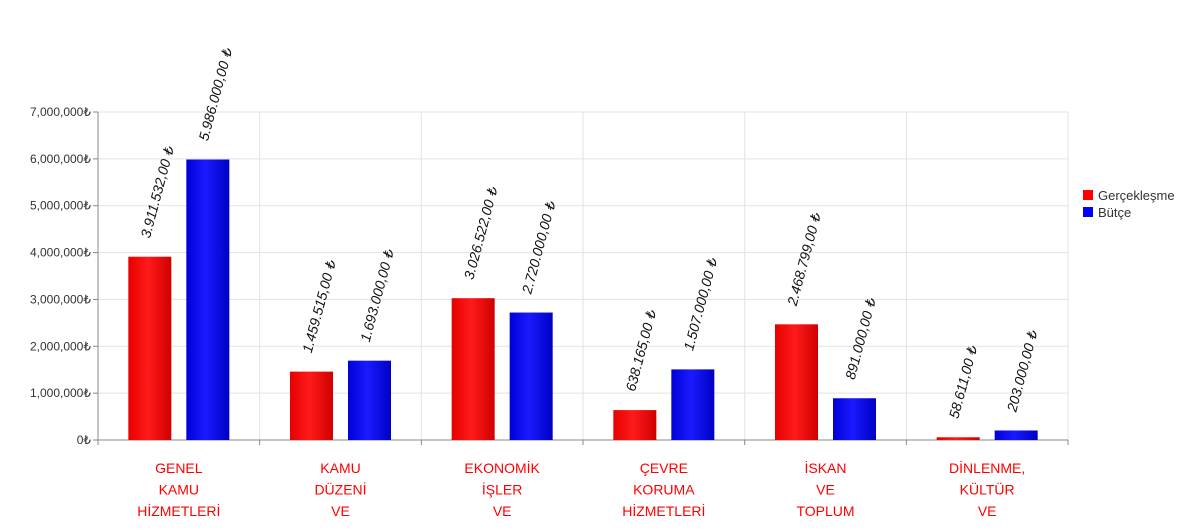  Describe the element at coordinates (804, 259) in the screenshot. I see `data-label: 2.468.799,00 ₺` at that location.